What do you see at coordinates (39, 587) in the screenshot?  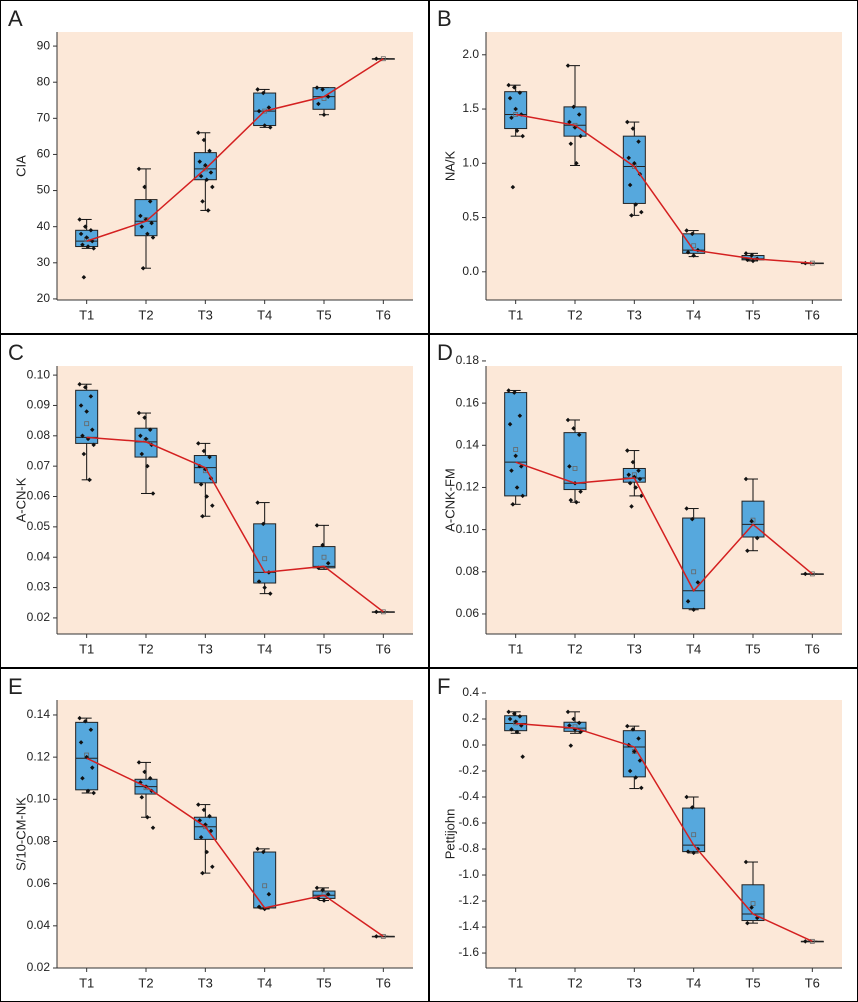 I see `y-tick-label: 0.03` at bounding box center [39, 587].